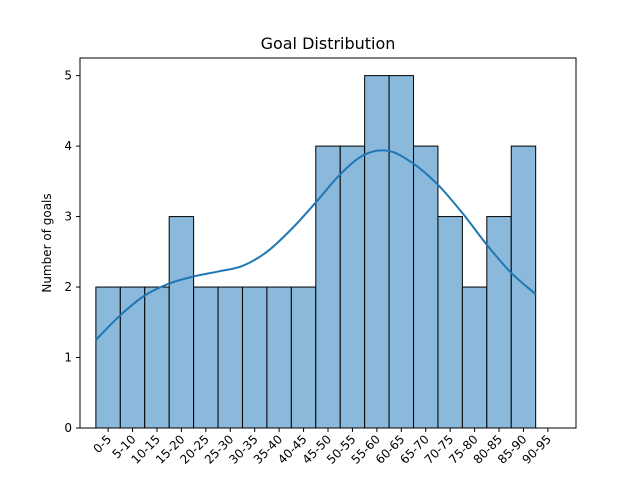 The width and height of the screenshot is (640, 480). I want to click on y-tick-label-2: 2, so click(68, 287).